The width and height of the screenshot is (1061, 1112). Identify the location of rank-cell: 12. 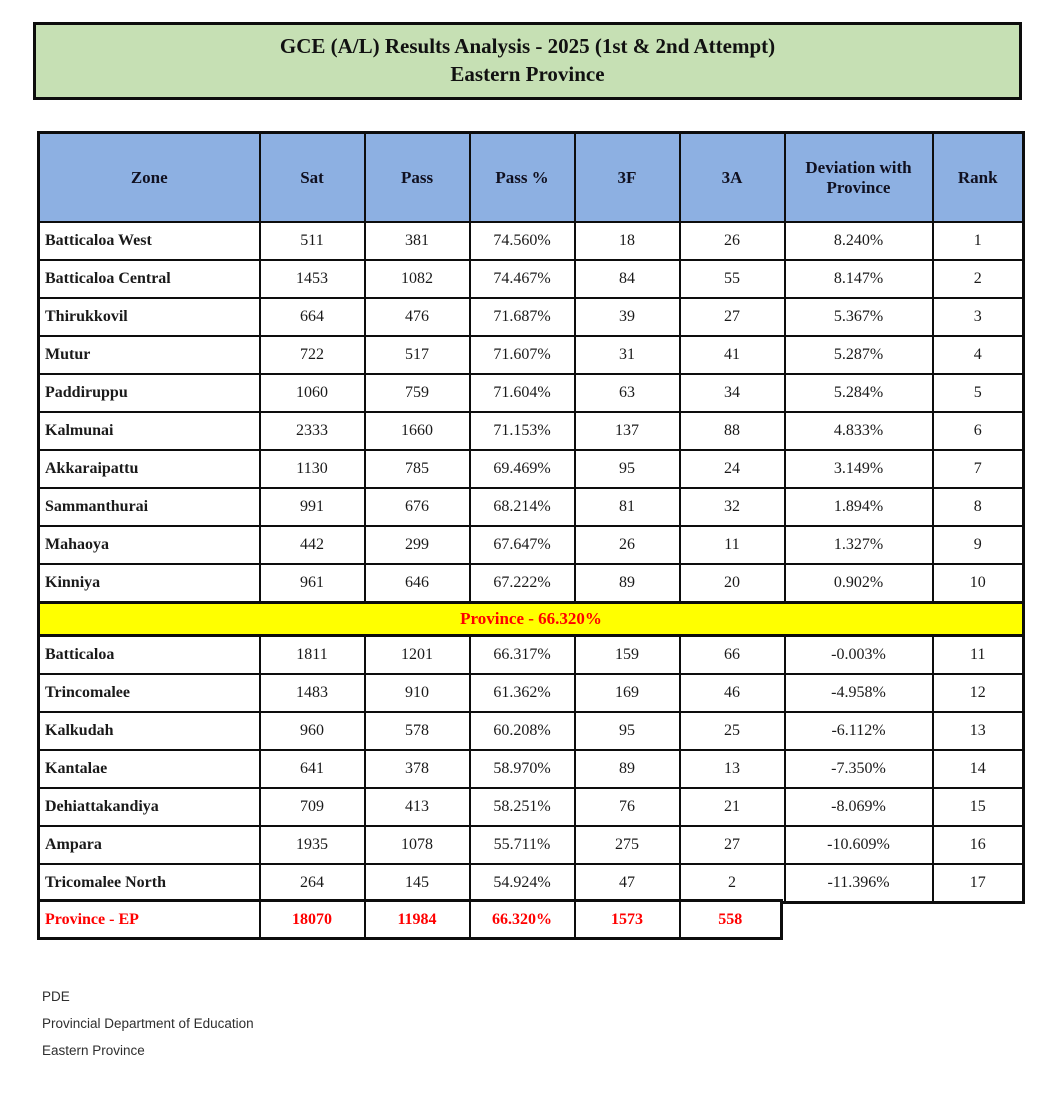
(978, 693).